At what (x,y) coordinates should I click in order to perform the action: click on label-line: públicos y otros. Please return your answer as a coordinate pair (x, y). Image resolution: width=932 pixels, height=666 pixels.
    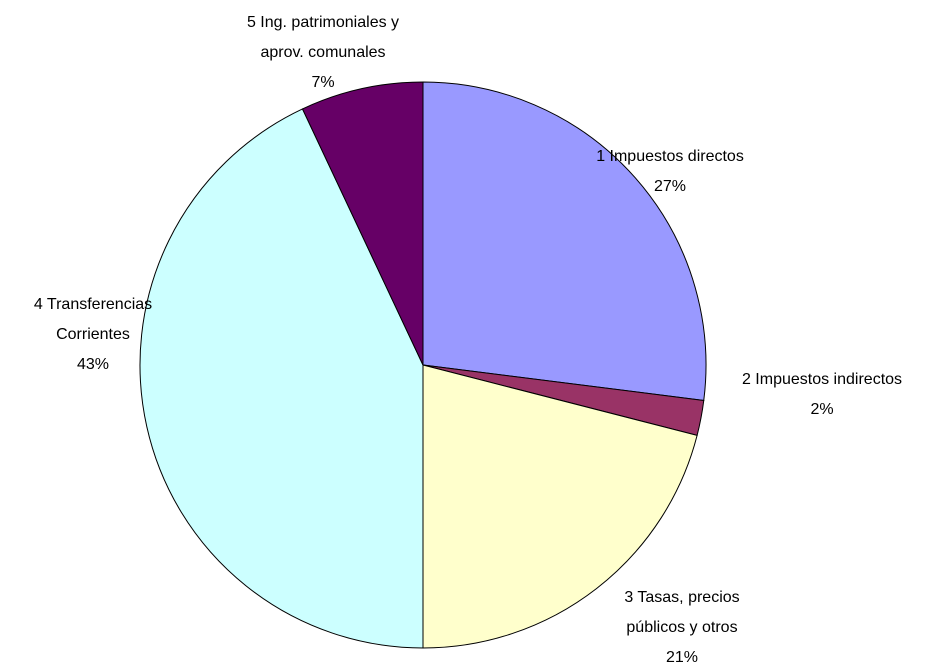
    Looking at the image, I should click on (681, 627).